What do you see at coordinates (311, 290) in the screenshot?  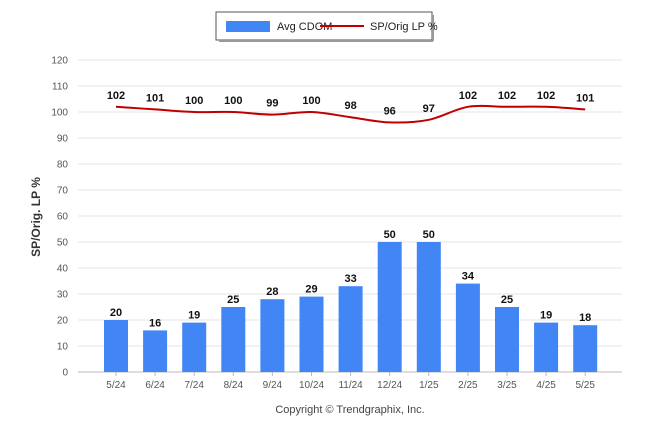 I see `bar-value-label: 29` at bounding box center [311, 290].